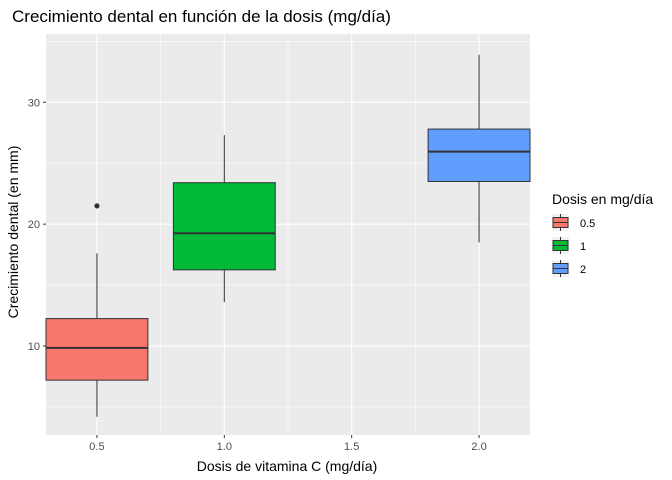 This screenshot has width=672, height=480. What do you see at coordinates (602, 234) in the screenshot?
I see `legend: Dosis en mg/día 0.5 1 2` at bounding box center [602, 234].